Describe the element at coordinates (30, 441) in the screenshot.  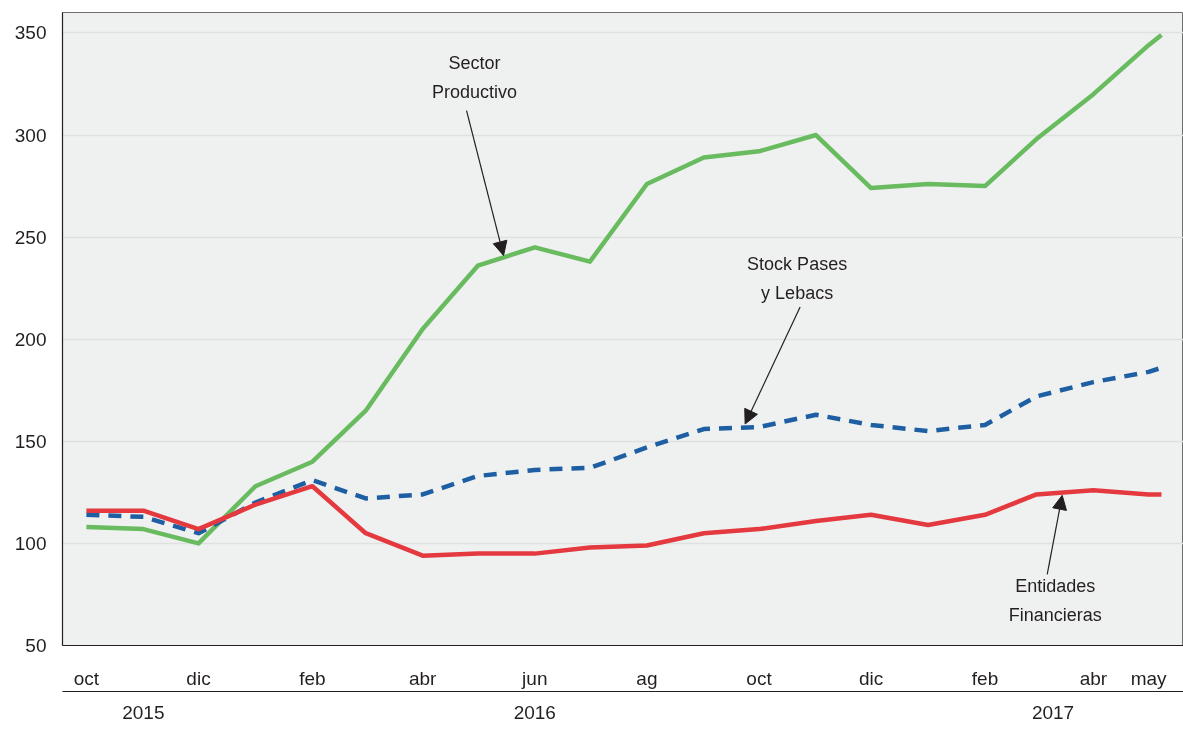
I see `y-tick-label: 150` at that location.